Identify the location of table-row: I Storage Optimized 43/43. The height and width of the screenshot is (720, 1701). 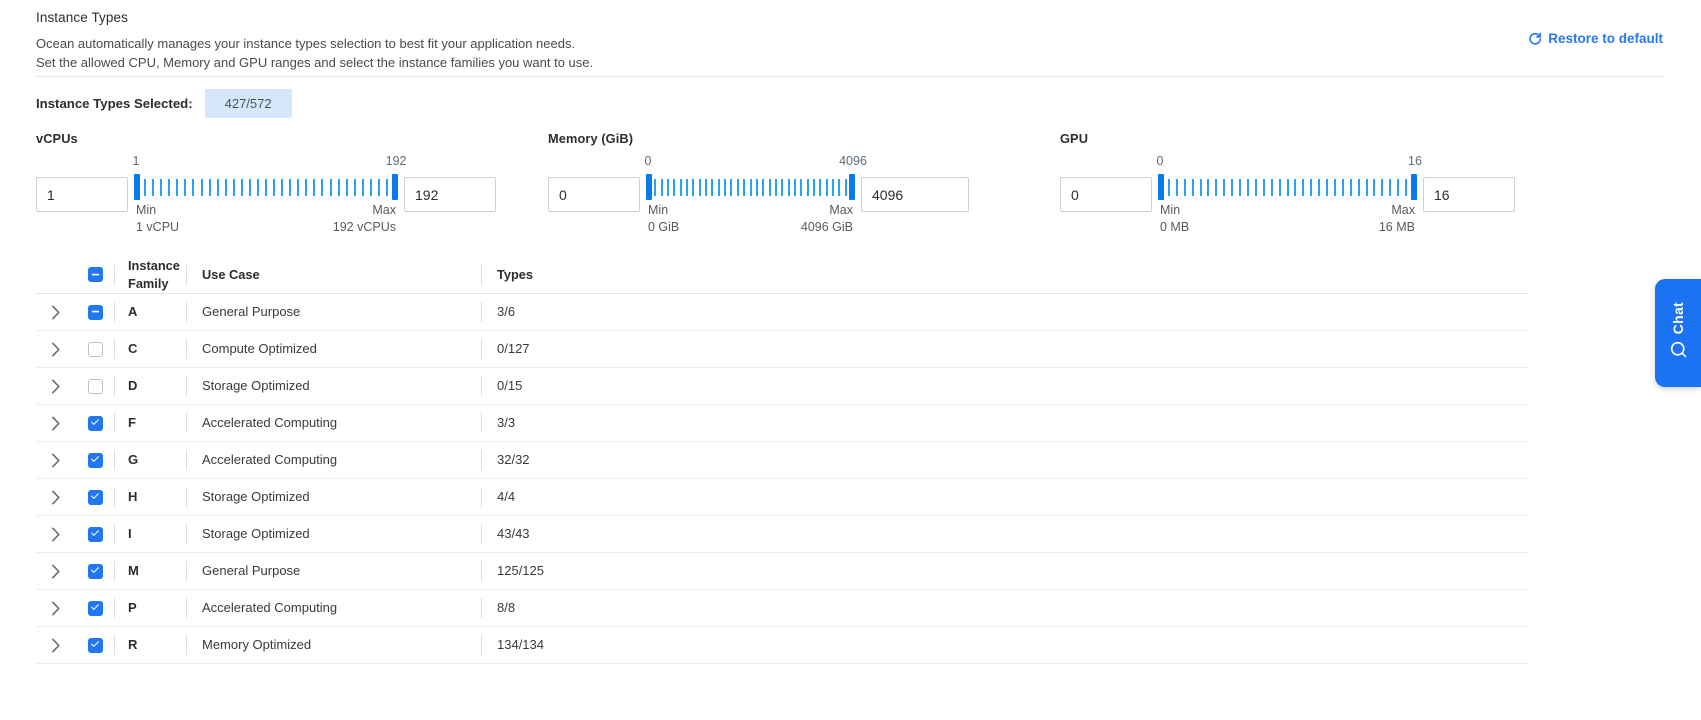
(782, 534).